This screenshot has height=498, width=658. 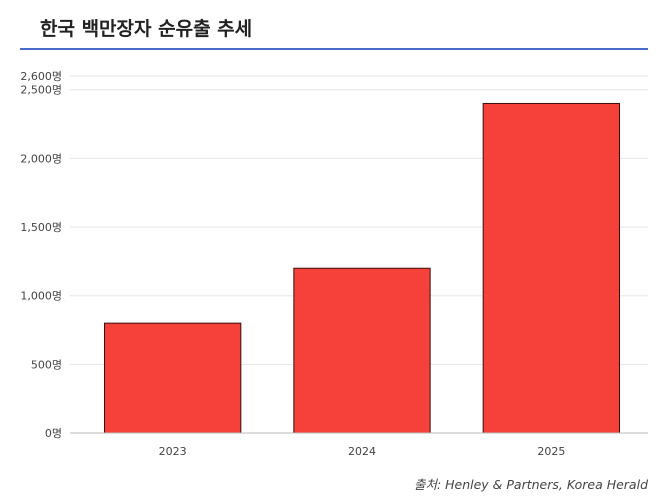 What do you see at coordinates (334, 49) in the screenshot?
I see `title-underline` at bounding box center [334, 49].